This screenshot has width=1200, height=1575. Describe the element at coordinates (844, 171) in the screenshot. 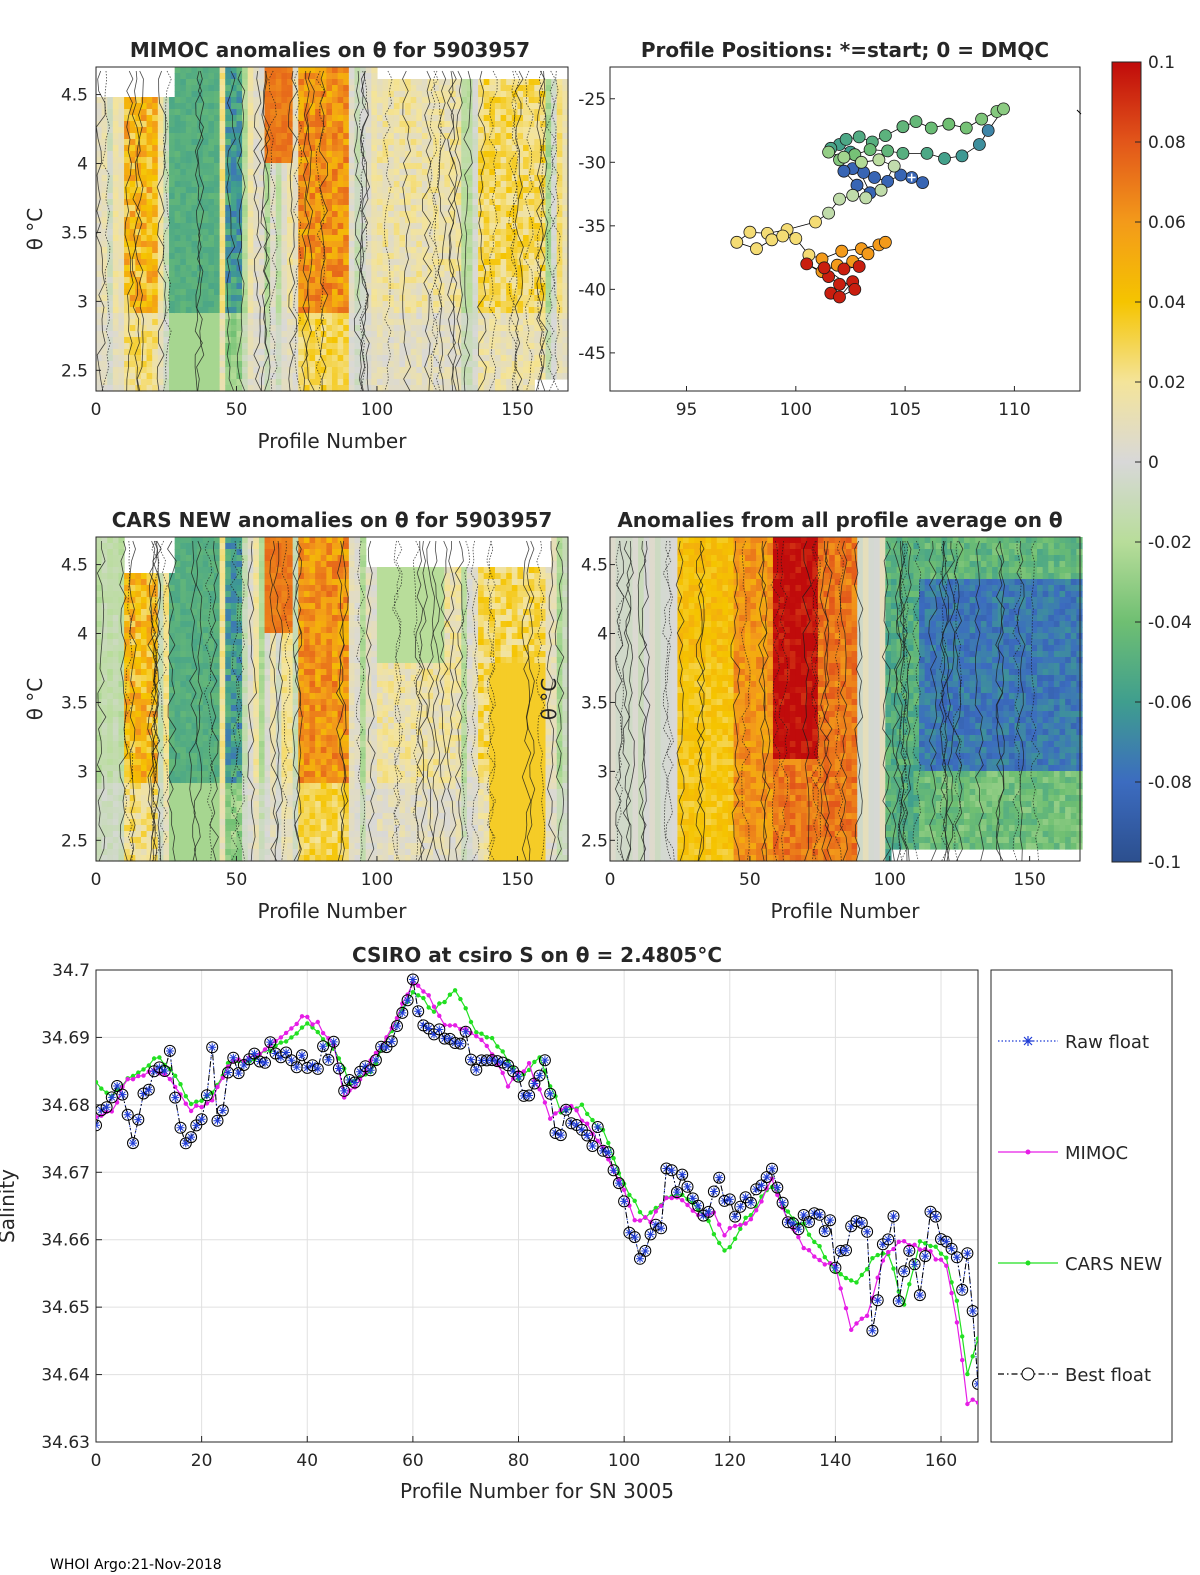

I see `profile-position-marker` at that location.